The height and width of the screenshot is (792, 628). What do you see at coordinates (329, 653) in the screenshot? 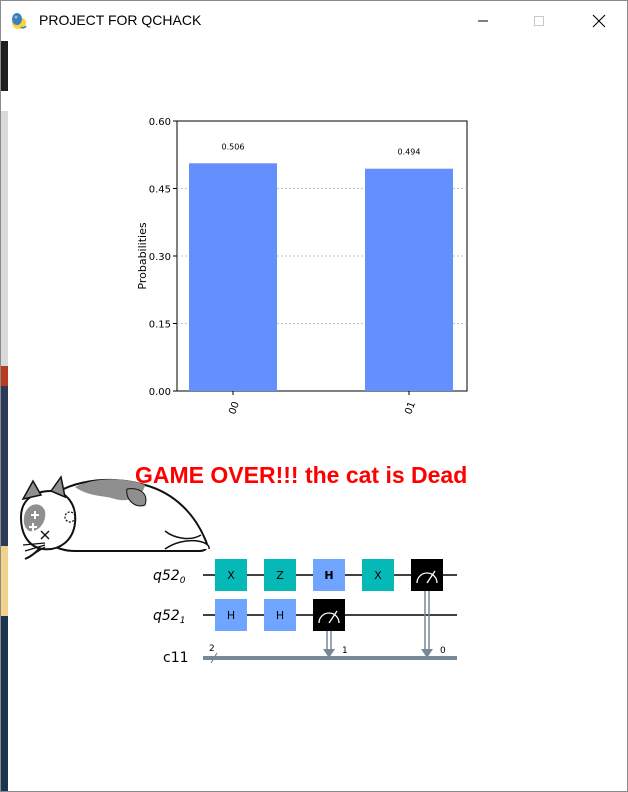
I see `measure-q1-arrow` at bounding box center [329, 653].